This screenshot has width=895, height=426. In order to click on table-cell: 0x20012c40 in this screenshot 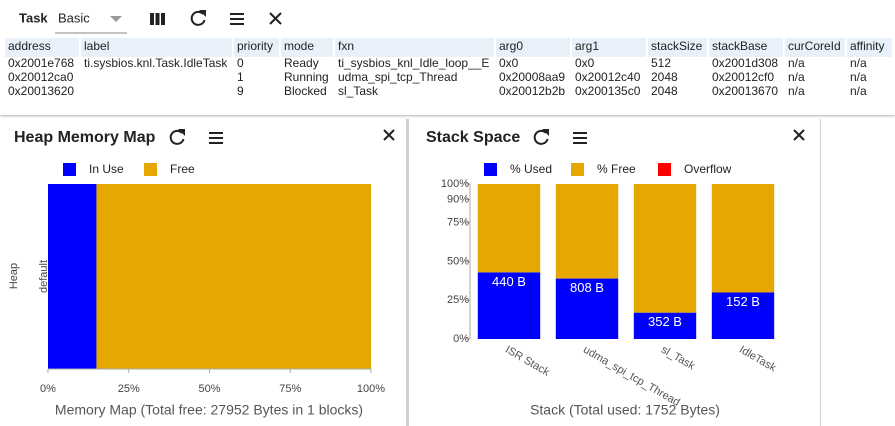, I will do `click(608, 77)`.